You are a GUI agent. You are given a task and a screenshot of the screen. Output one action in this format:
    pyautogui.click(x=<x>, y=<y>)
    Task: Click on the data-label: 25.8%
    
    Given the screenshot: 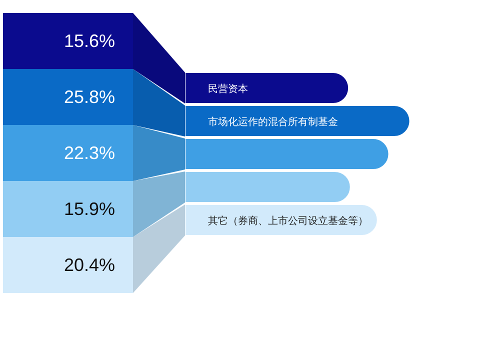 What is the action you would take?
    pyautogui.click(x=89, y=97)
    